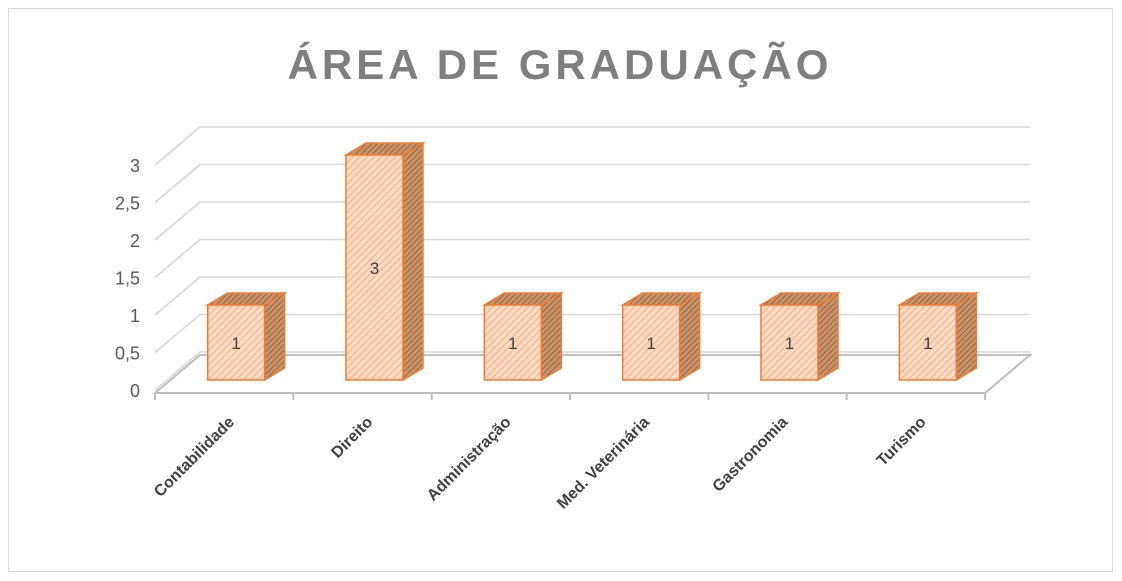  Describe the element at coordinates (135, 391) in the screenshot. I see `y-tick-label: 0` at that location.